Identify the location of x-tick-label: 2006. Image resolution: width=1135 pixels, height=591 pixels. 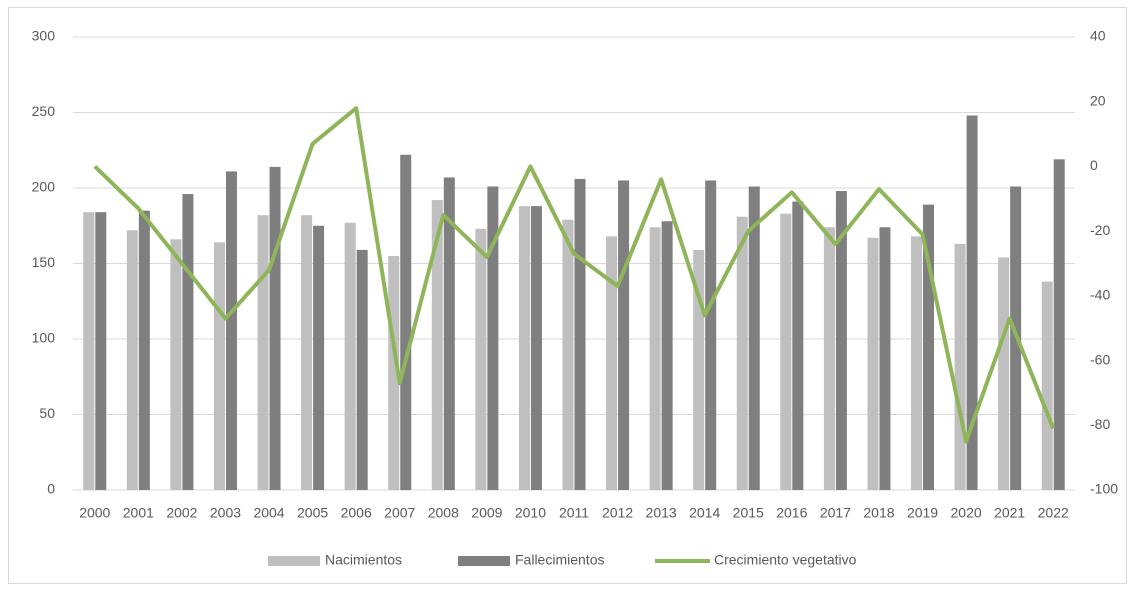
(356, 513).